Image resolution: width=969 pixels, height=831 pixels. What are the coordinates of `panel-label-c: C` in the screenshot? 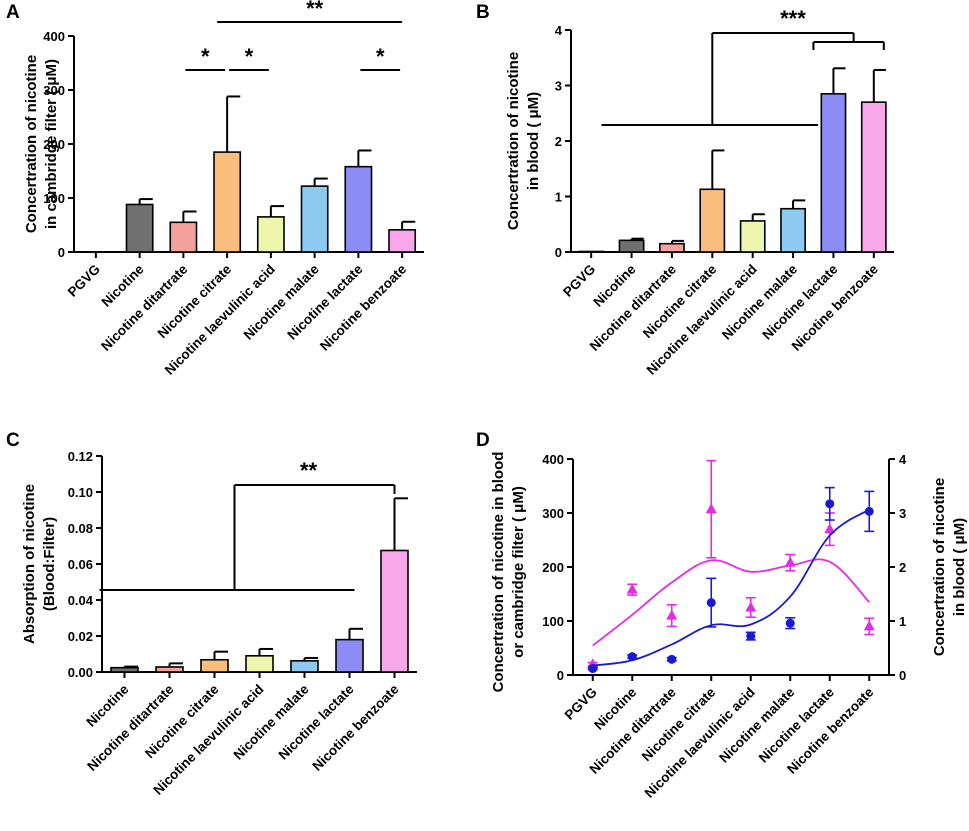 It's located at (13, 440).